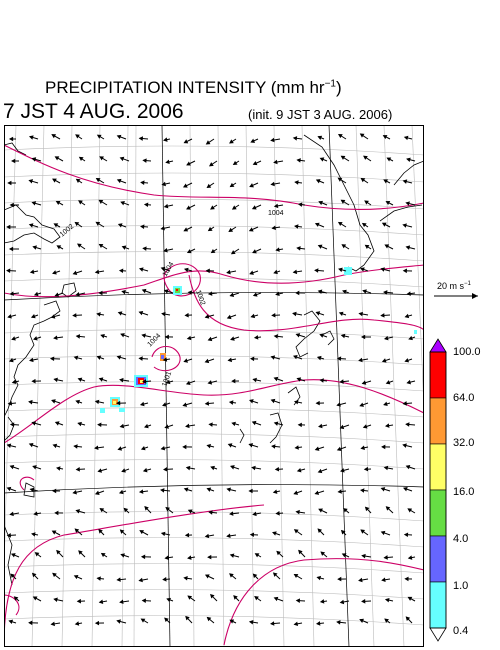 The width and height of the screenshot is (500, 650). I want to click on colorbar-tick-label: 64.0, so click(464, 398).